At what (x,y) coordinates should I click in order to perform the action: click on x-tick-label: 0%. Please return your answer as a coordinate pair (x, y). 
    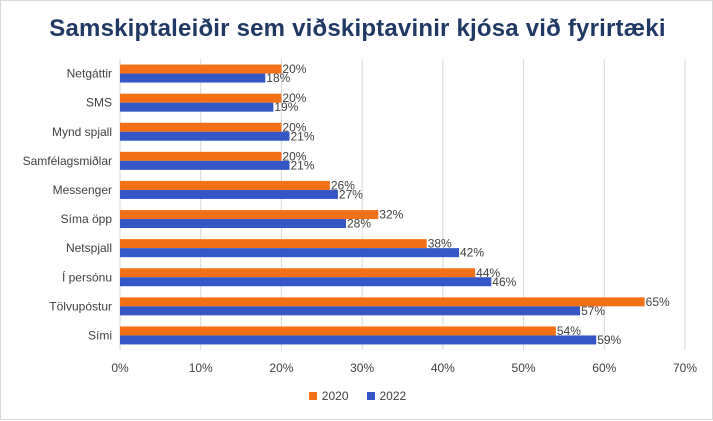
    Looking at the image, I should click on (120, 368).